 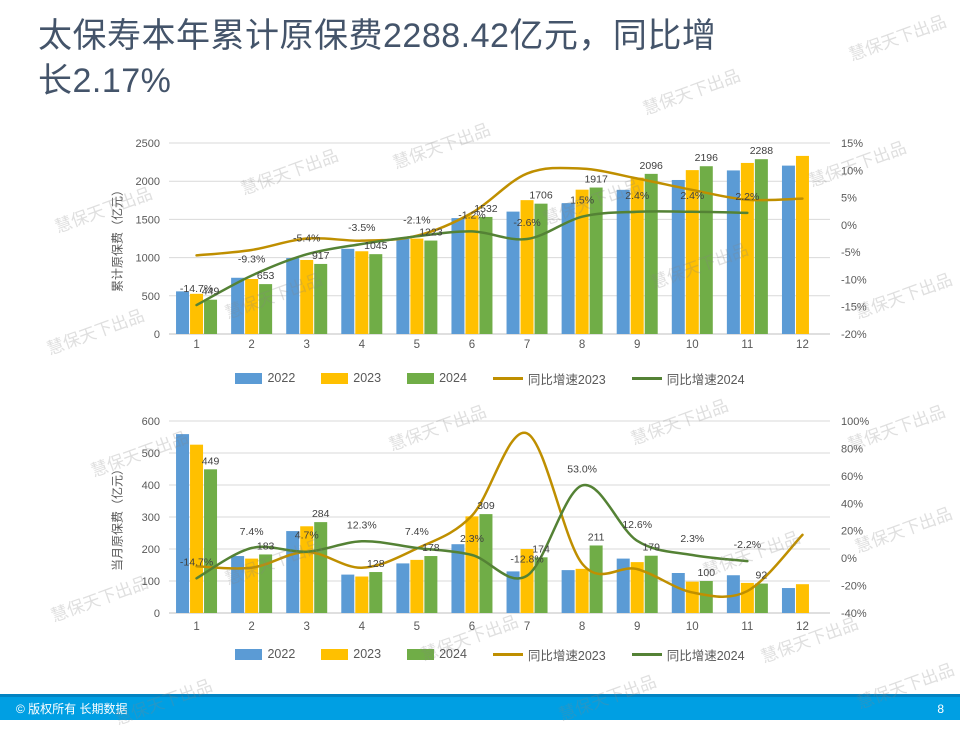 I want to click on left-axis-tick: 1000, so click(x=148, y=259).